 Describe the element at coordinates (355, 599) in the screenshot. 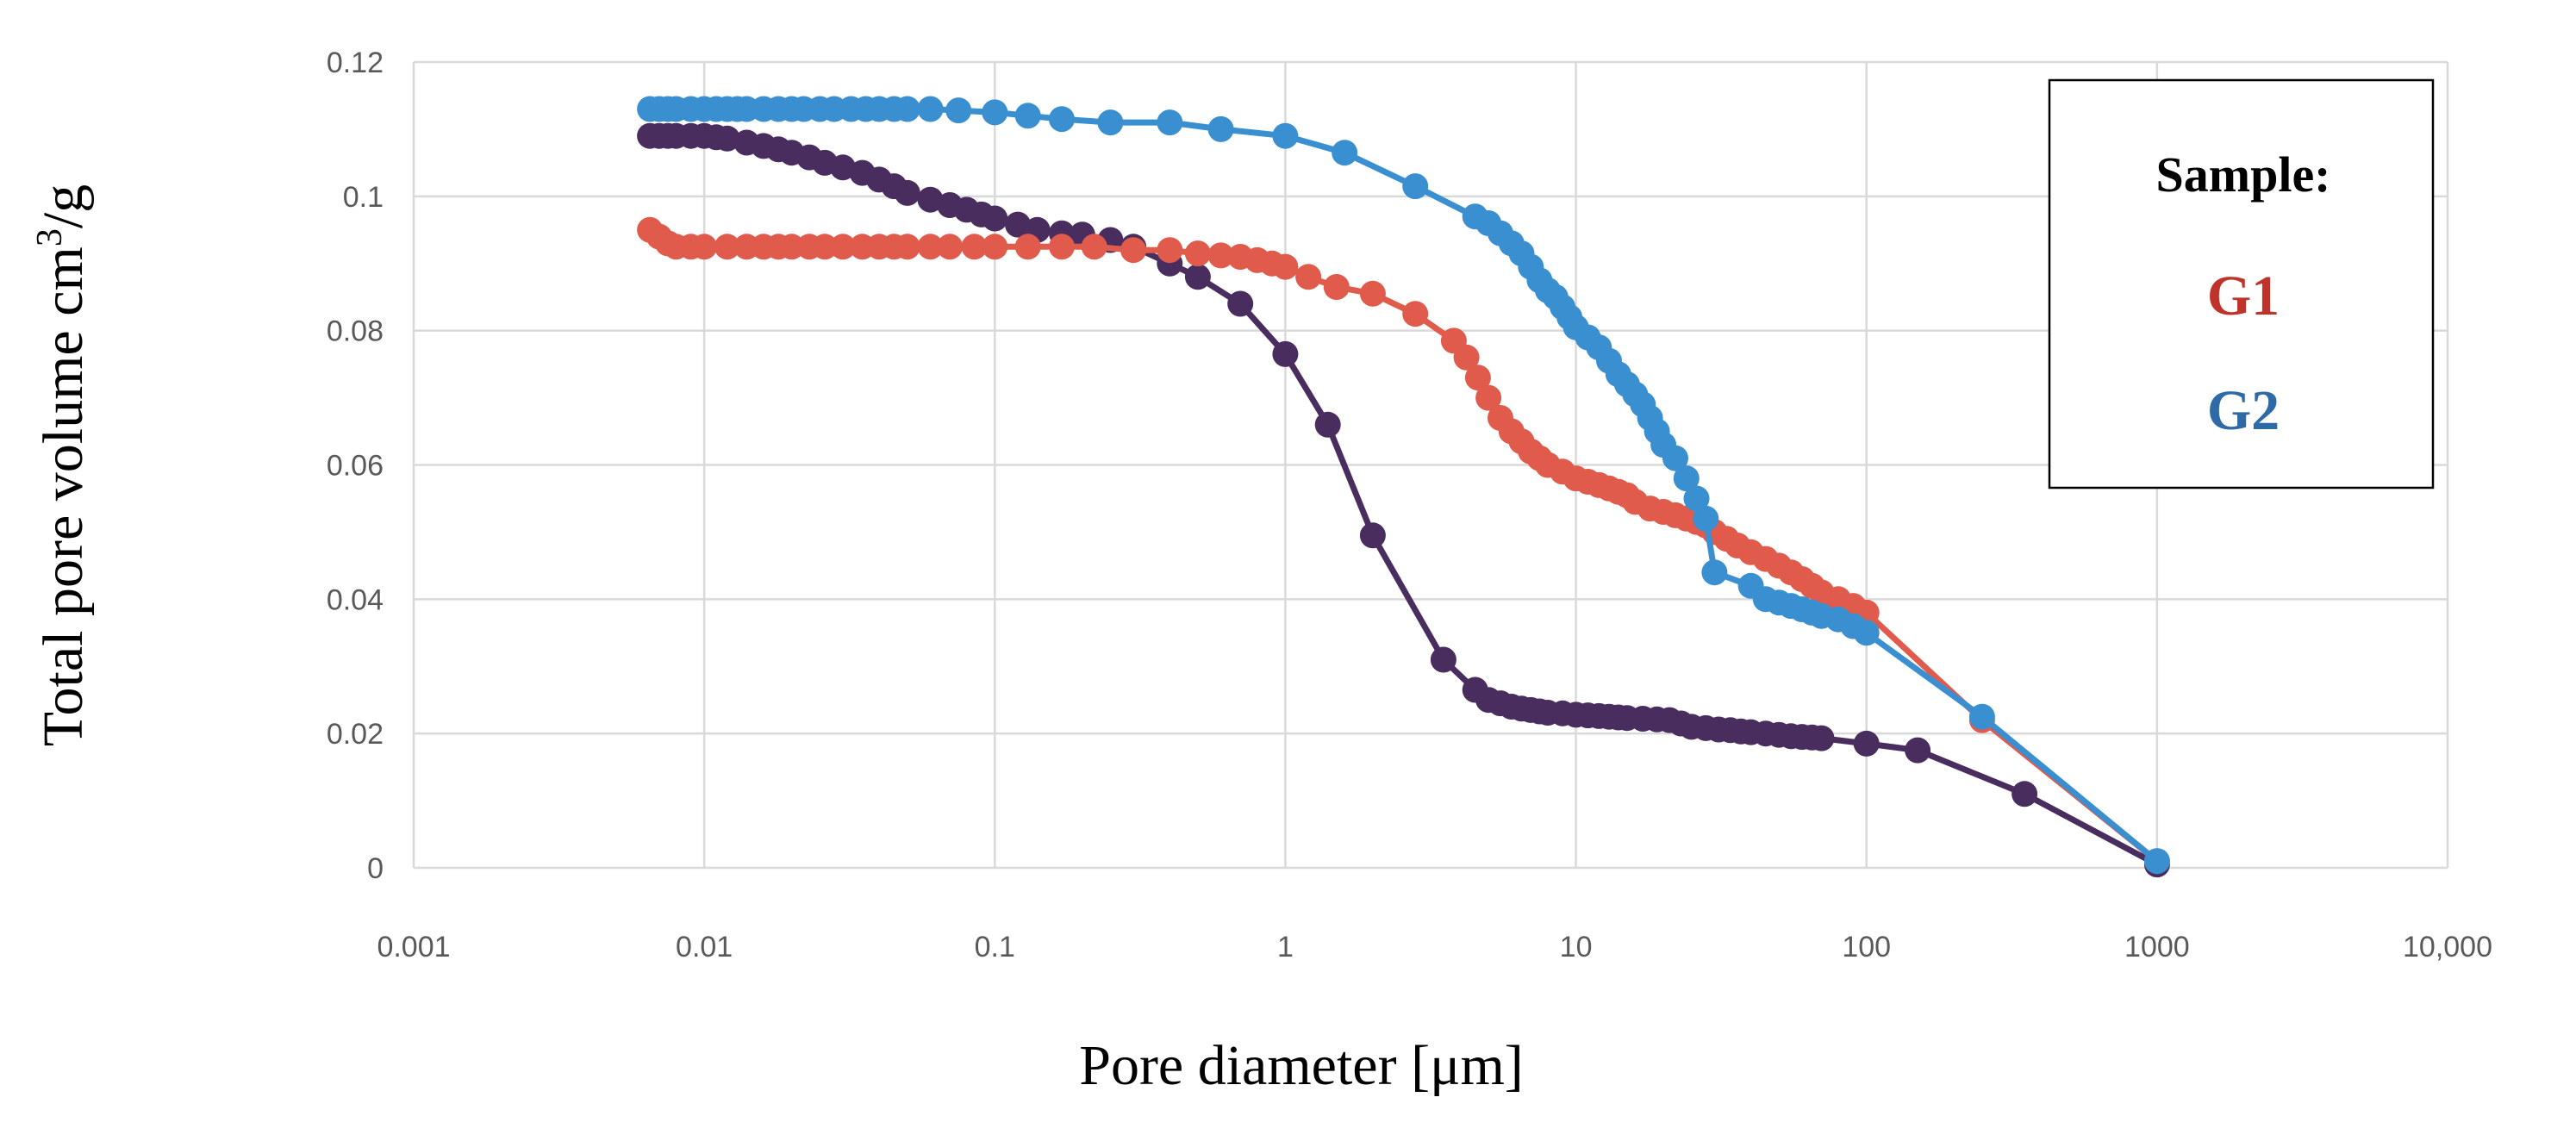

I see `y-tick-label: 0.04` at that location.